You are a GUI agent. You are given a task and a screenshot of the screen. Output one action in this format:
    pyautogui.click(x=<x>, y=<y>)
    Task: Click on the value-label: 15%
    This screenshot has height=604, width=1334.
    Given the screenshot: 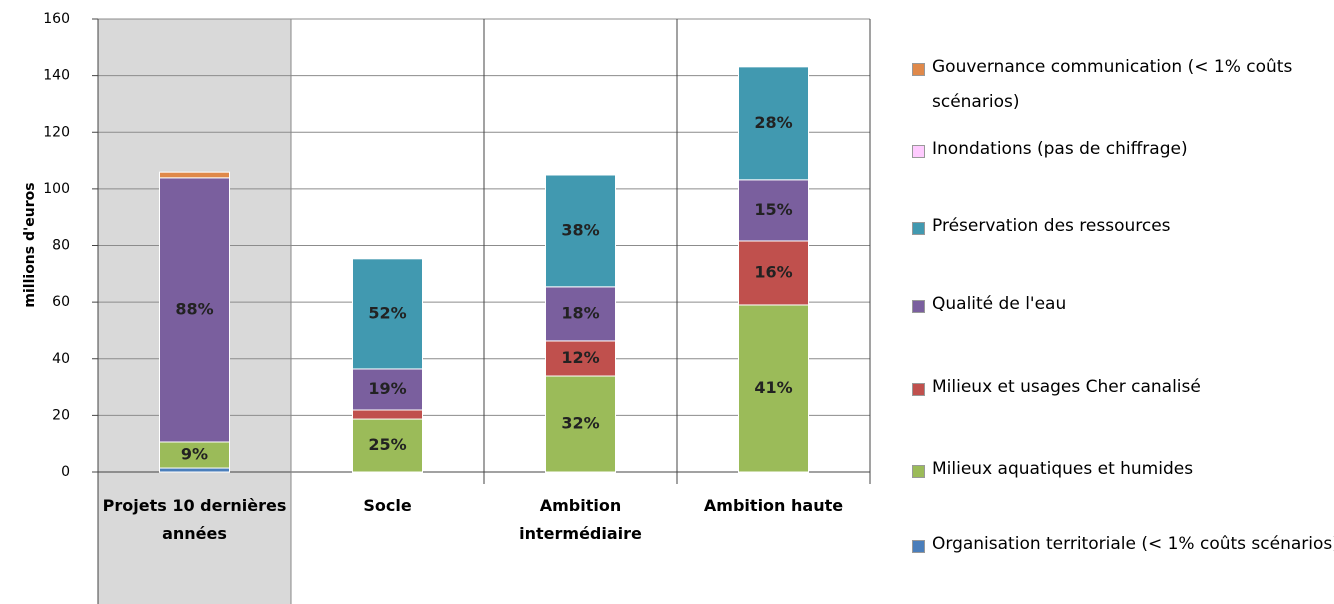 What is the action you would take?
    pyautogui.click(x=773, y=209)
    